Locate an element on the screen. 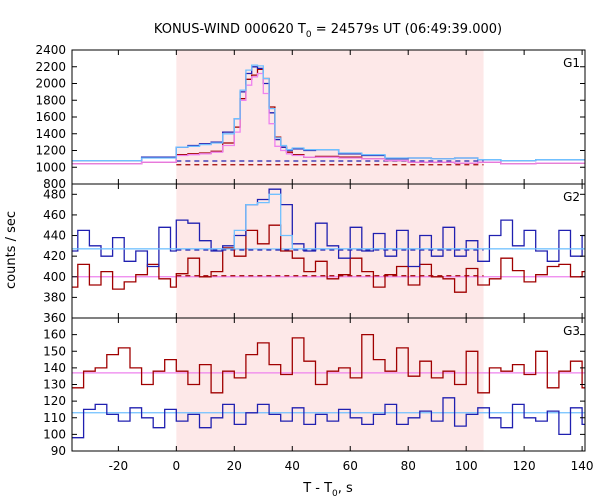 This screenshot has height=500, width=600. panel-label-g3: G3 is located at coordinates (571, 331).